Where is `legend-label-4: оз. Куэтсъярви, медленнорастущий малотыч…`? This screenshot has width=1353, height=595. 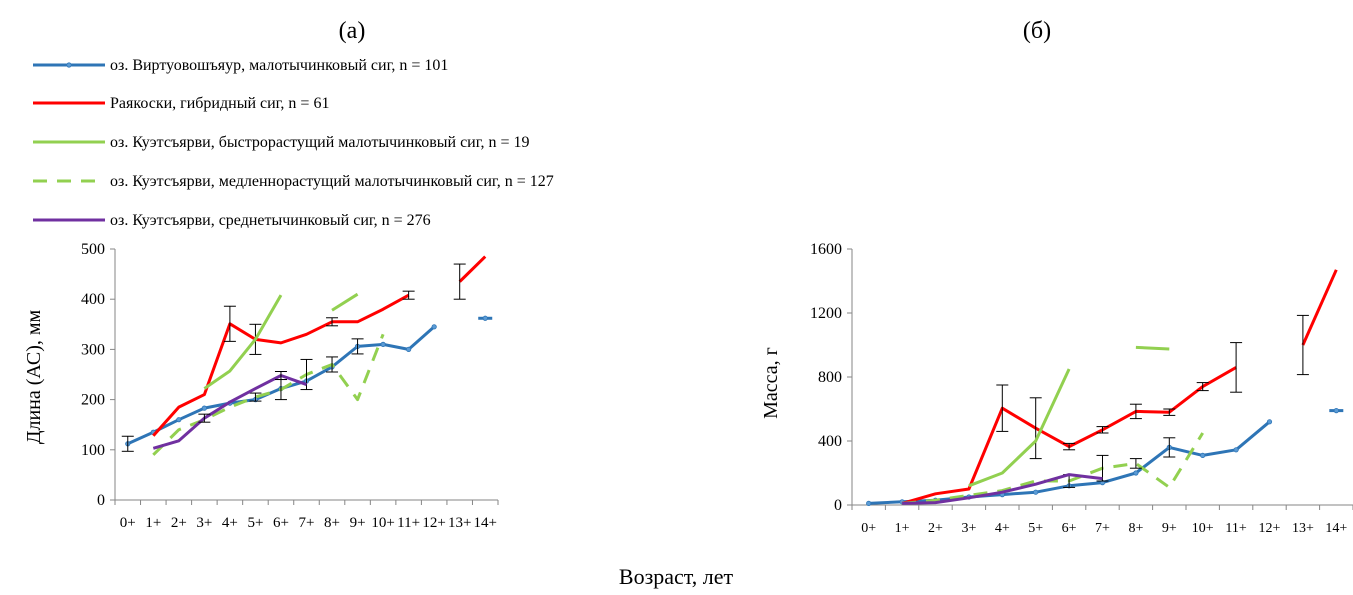 legend-label-4: оз. Куэтсъярви, медленнорастущий малотыч… is located at coordinates (332, 181).